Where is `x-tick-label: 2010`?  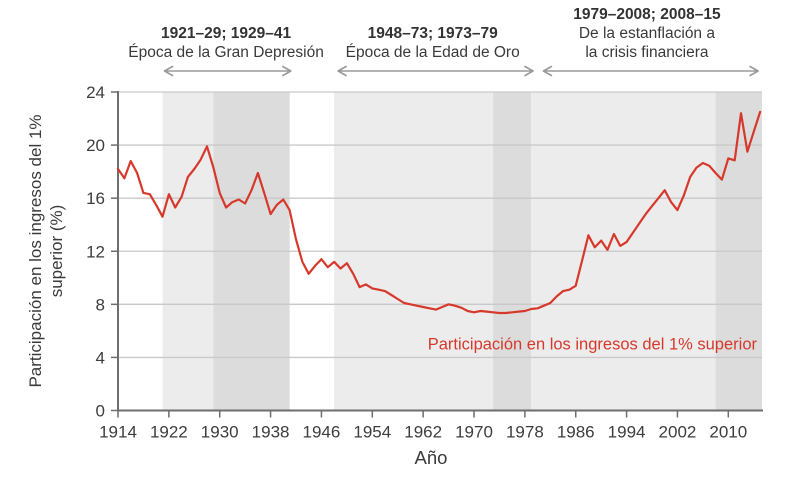 x-tick-label: 2010 is located at coordinates (728, 432).